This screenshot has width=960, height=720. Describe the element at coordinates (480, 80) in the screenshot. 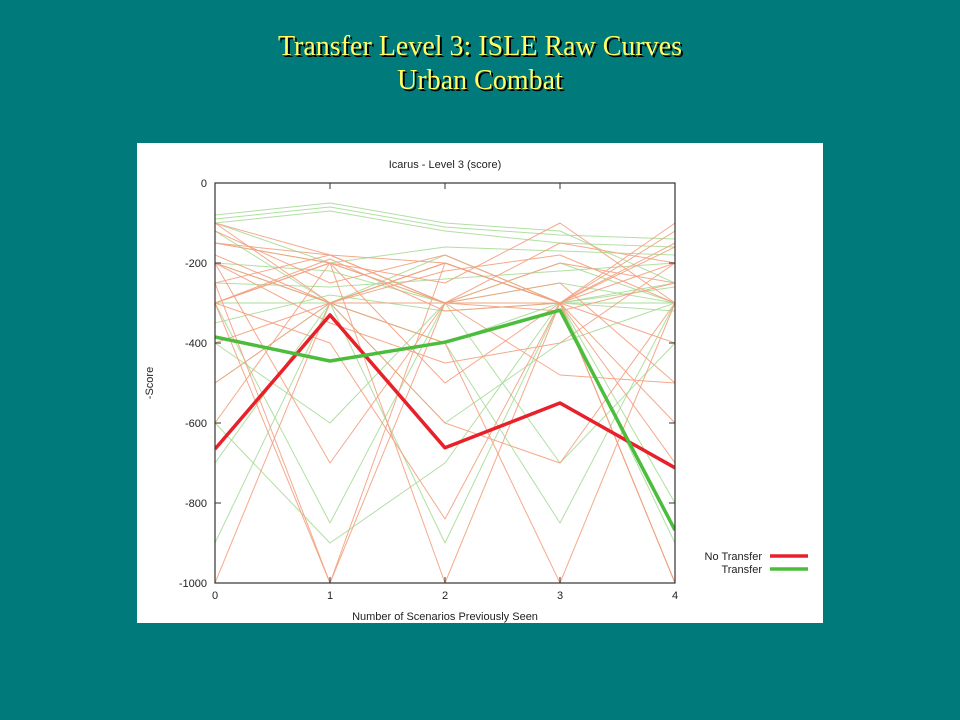

I see `slide-title-line2: Urban Combat` at that location.